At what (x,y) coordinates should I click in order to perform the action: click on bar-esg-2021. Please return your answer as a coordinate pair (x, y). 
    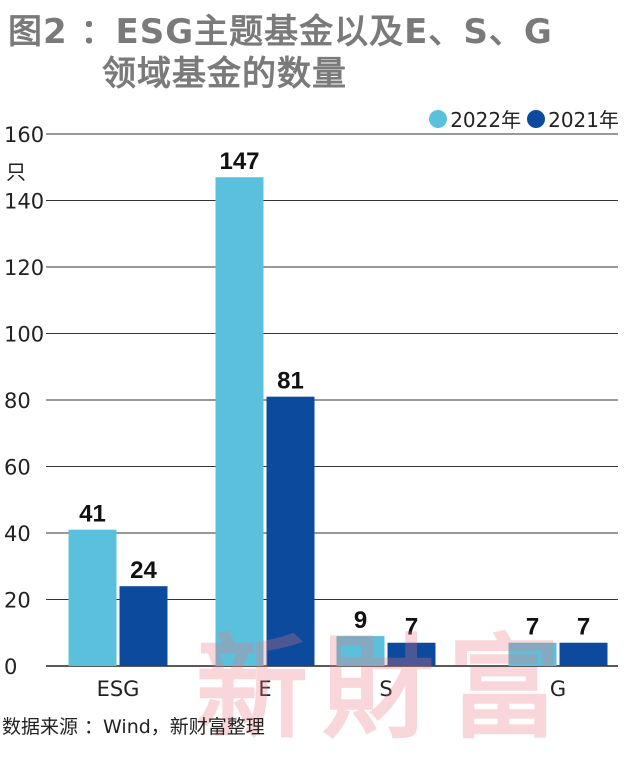
    Looking at the image, I should click on (143, 626).